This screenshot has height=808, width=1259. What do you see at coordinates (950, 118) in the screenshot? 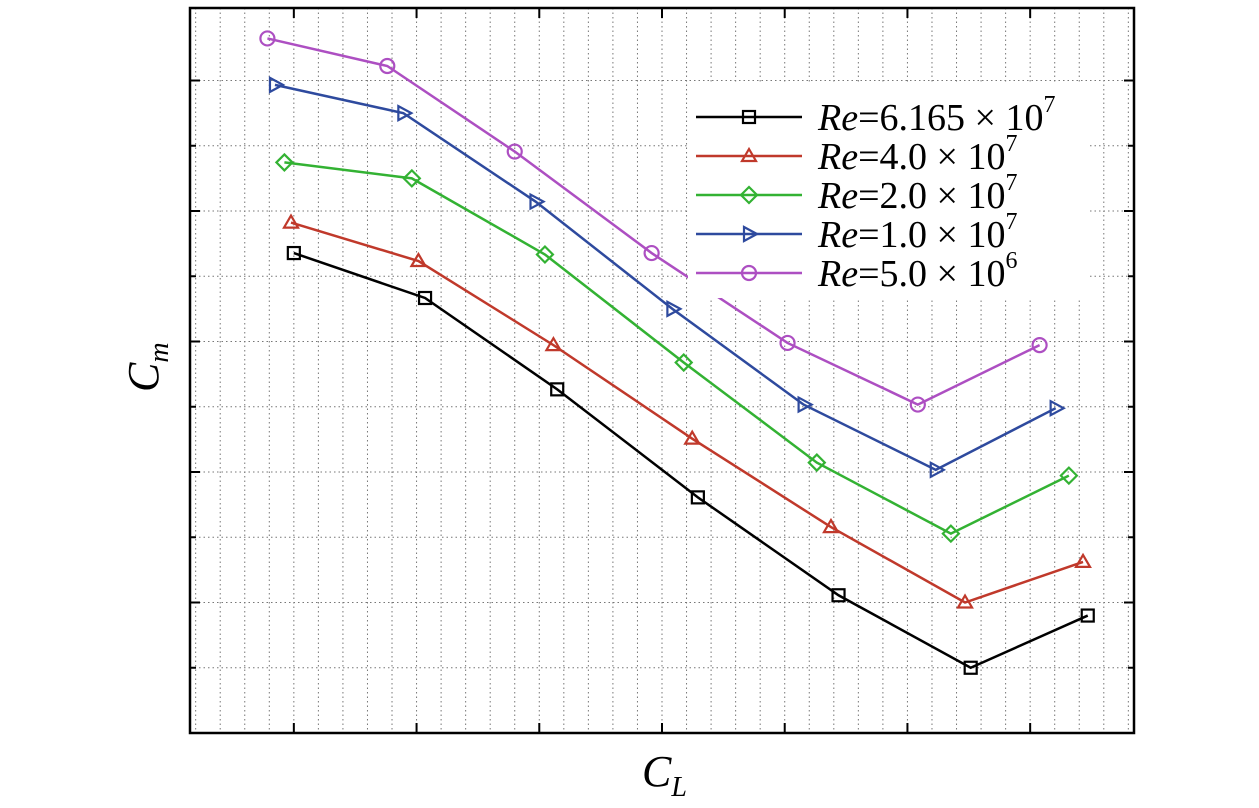
I see `legend-label-value: =6.165 × 10` at bounding box center [950, 118].